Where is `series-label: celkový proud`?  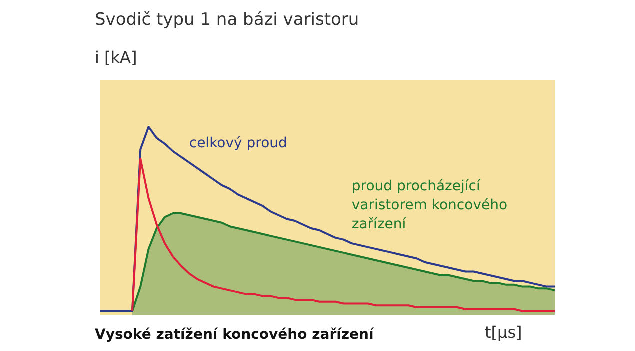 series-label: celkový proud is located at coordinates (238, 143).